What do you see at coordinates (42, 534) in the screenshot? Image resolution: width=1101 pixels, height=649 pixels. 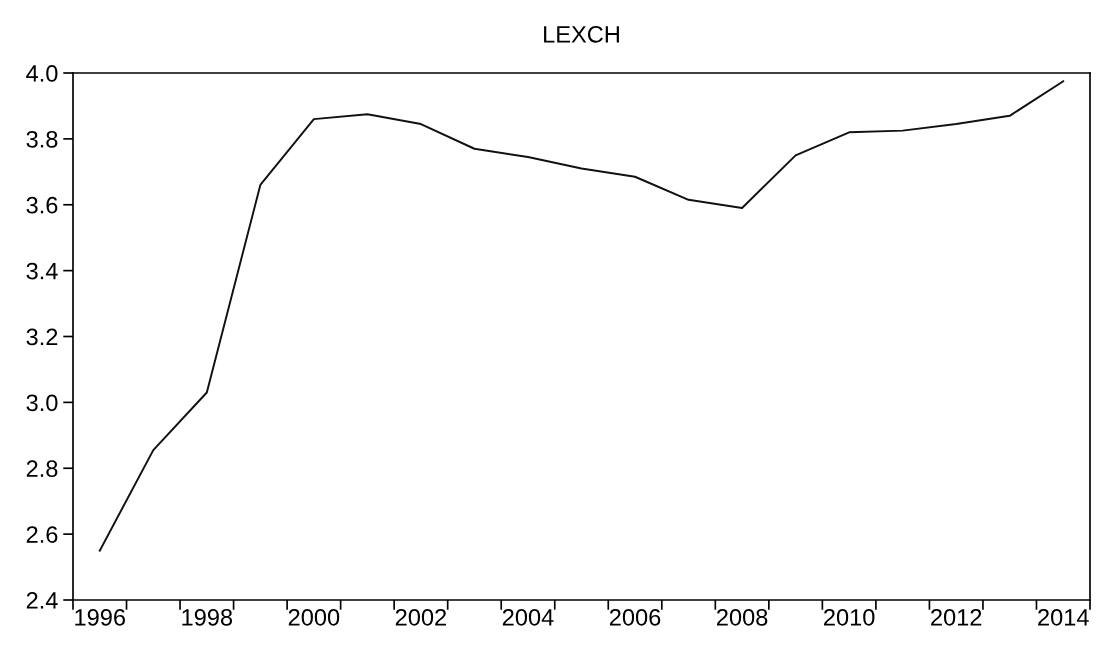 I see `y-tick-label: 2.6` at bounding box center [42, 534].